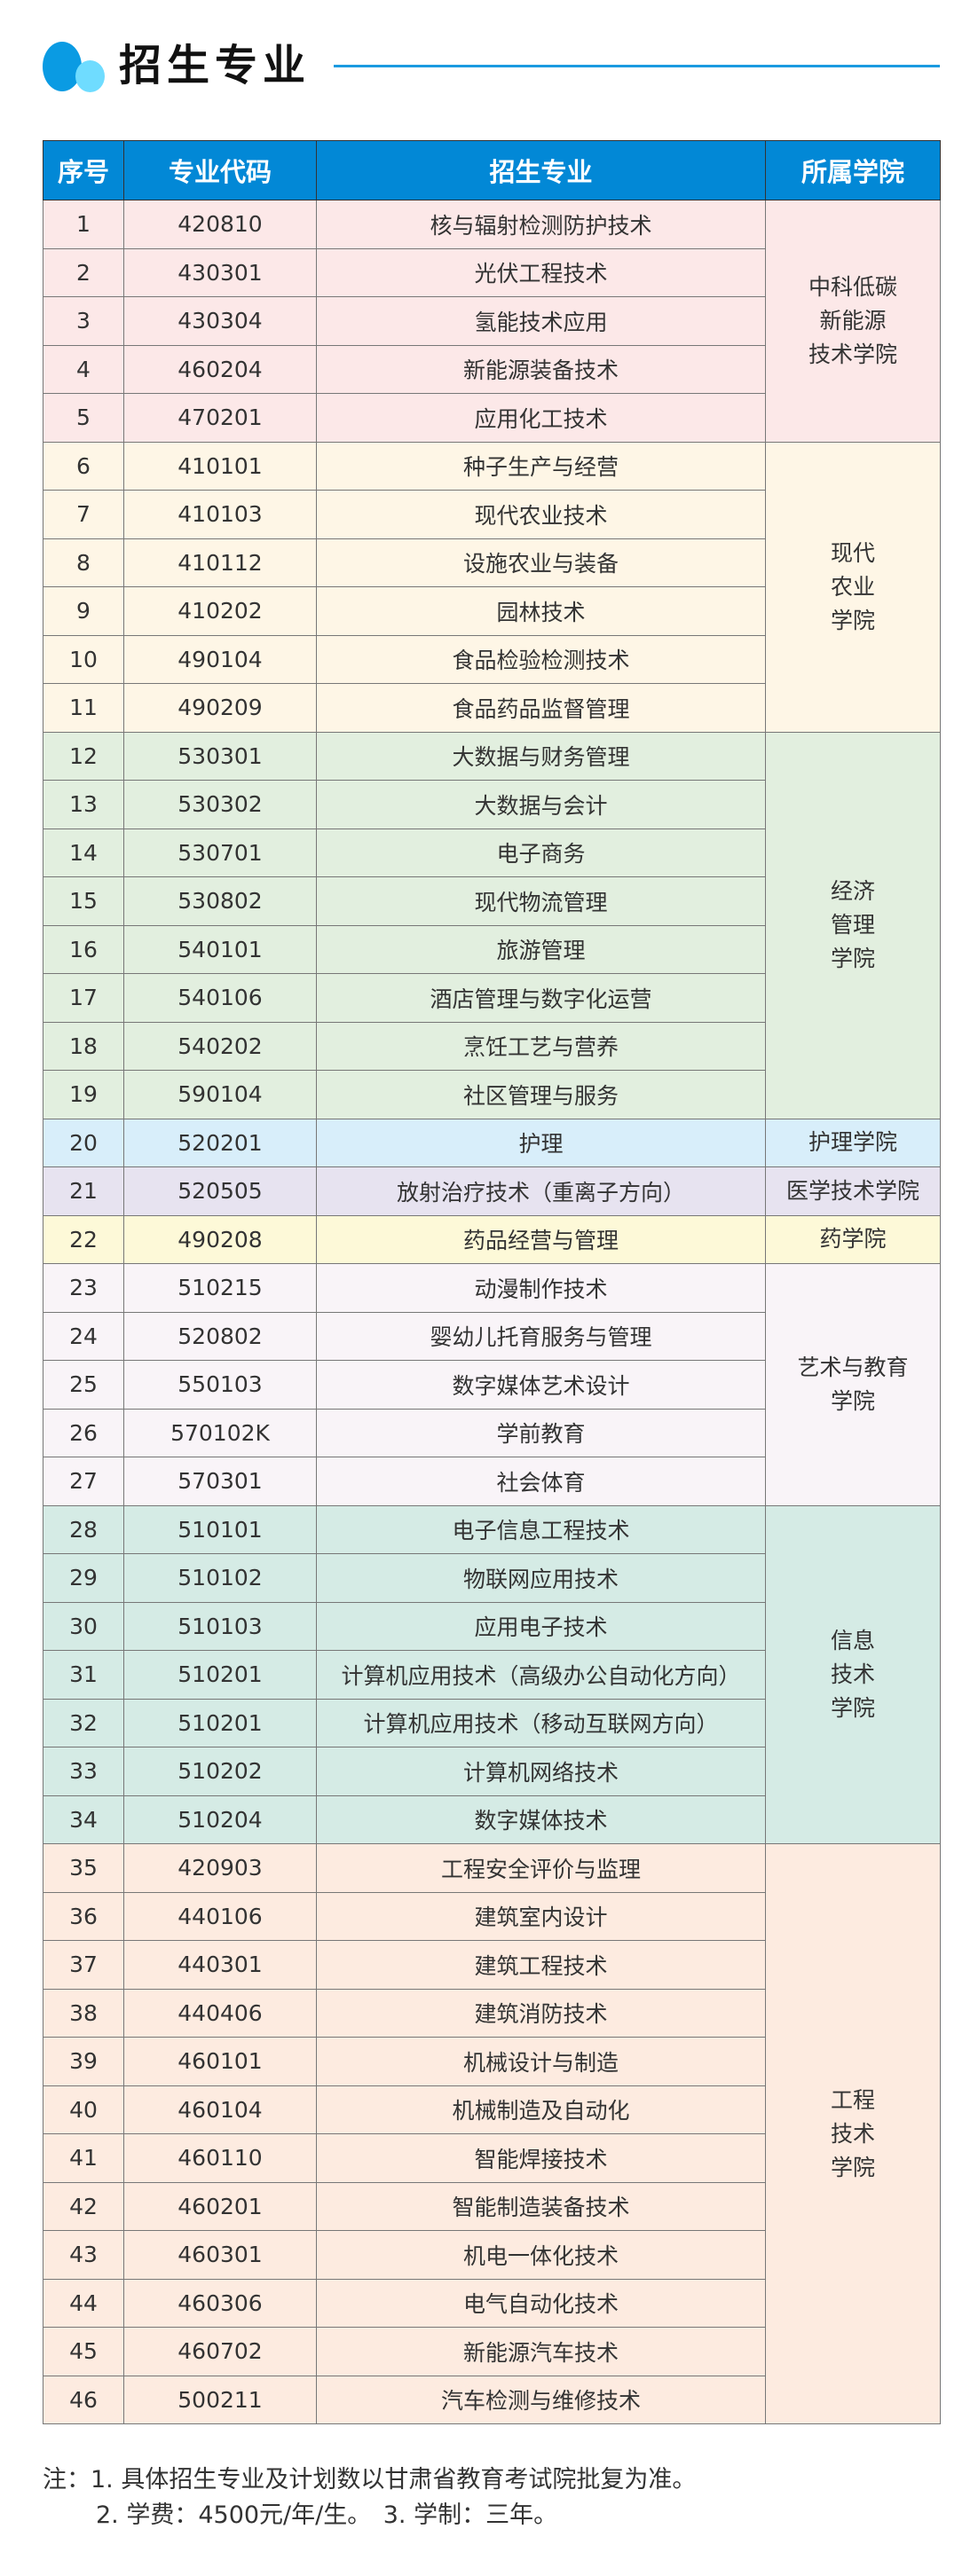 Image resolution: width=978 pixels, height=2576 pixels. I want to click on cell-major: 计算机网络技术, so click(541, 1771).